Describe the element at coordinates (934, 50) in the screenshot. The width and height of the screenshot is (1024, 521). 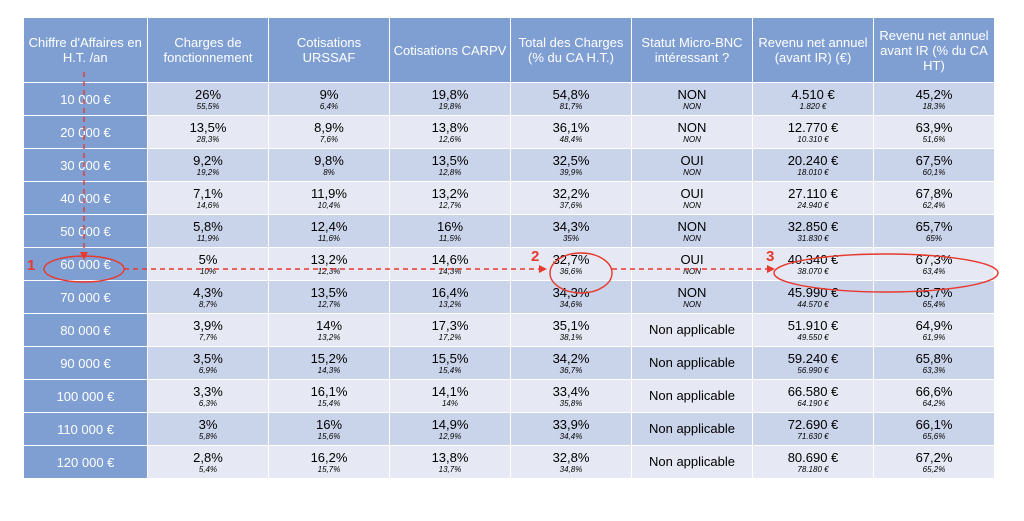
I see `header-revenu-pct: Revenu net annuel avant IR (% du CA HT)` at that location.